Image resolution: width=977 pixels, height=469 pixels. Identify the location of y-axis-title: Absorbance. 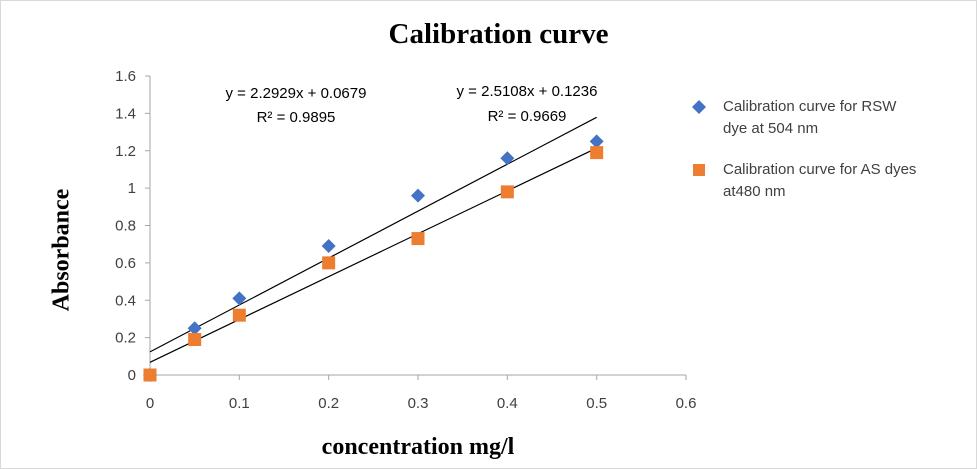
(61, 250).